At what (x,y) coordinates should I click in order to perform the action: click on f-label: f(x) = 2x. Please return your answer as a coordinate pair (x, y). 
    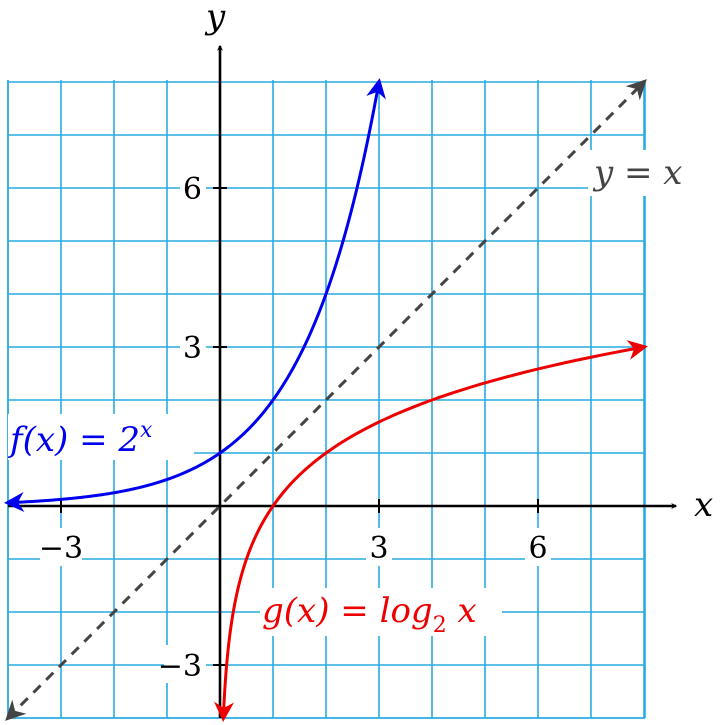
    Looking at the image, I should click on (80, 439).